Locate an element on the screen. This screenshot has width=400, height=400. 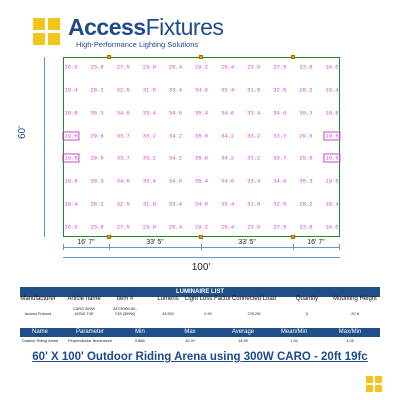
segment-label: 33' 5" is located at coordinates (155, 242).